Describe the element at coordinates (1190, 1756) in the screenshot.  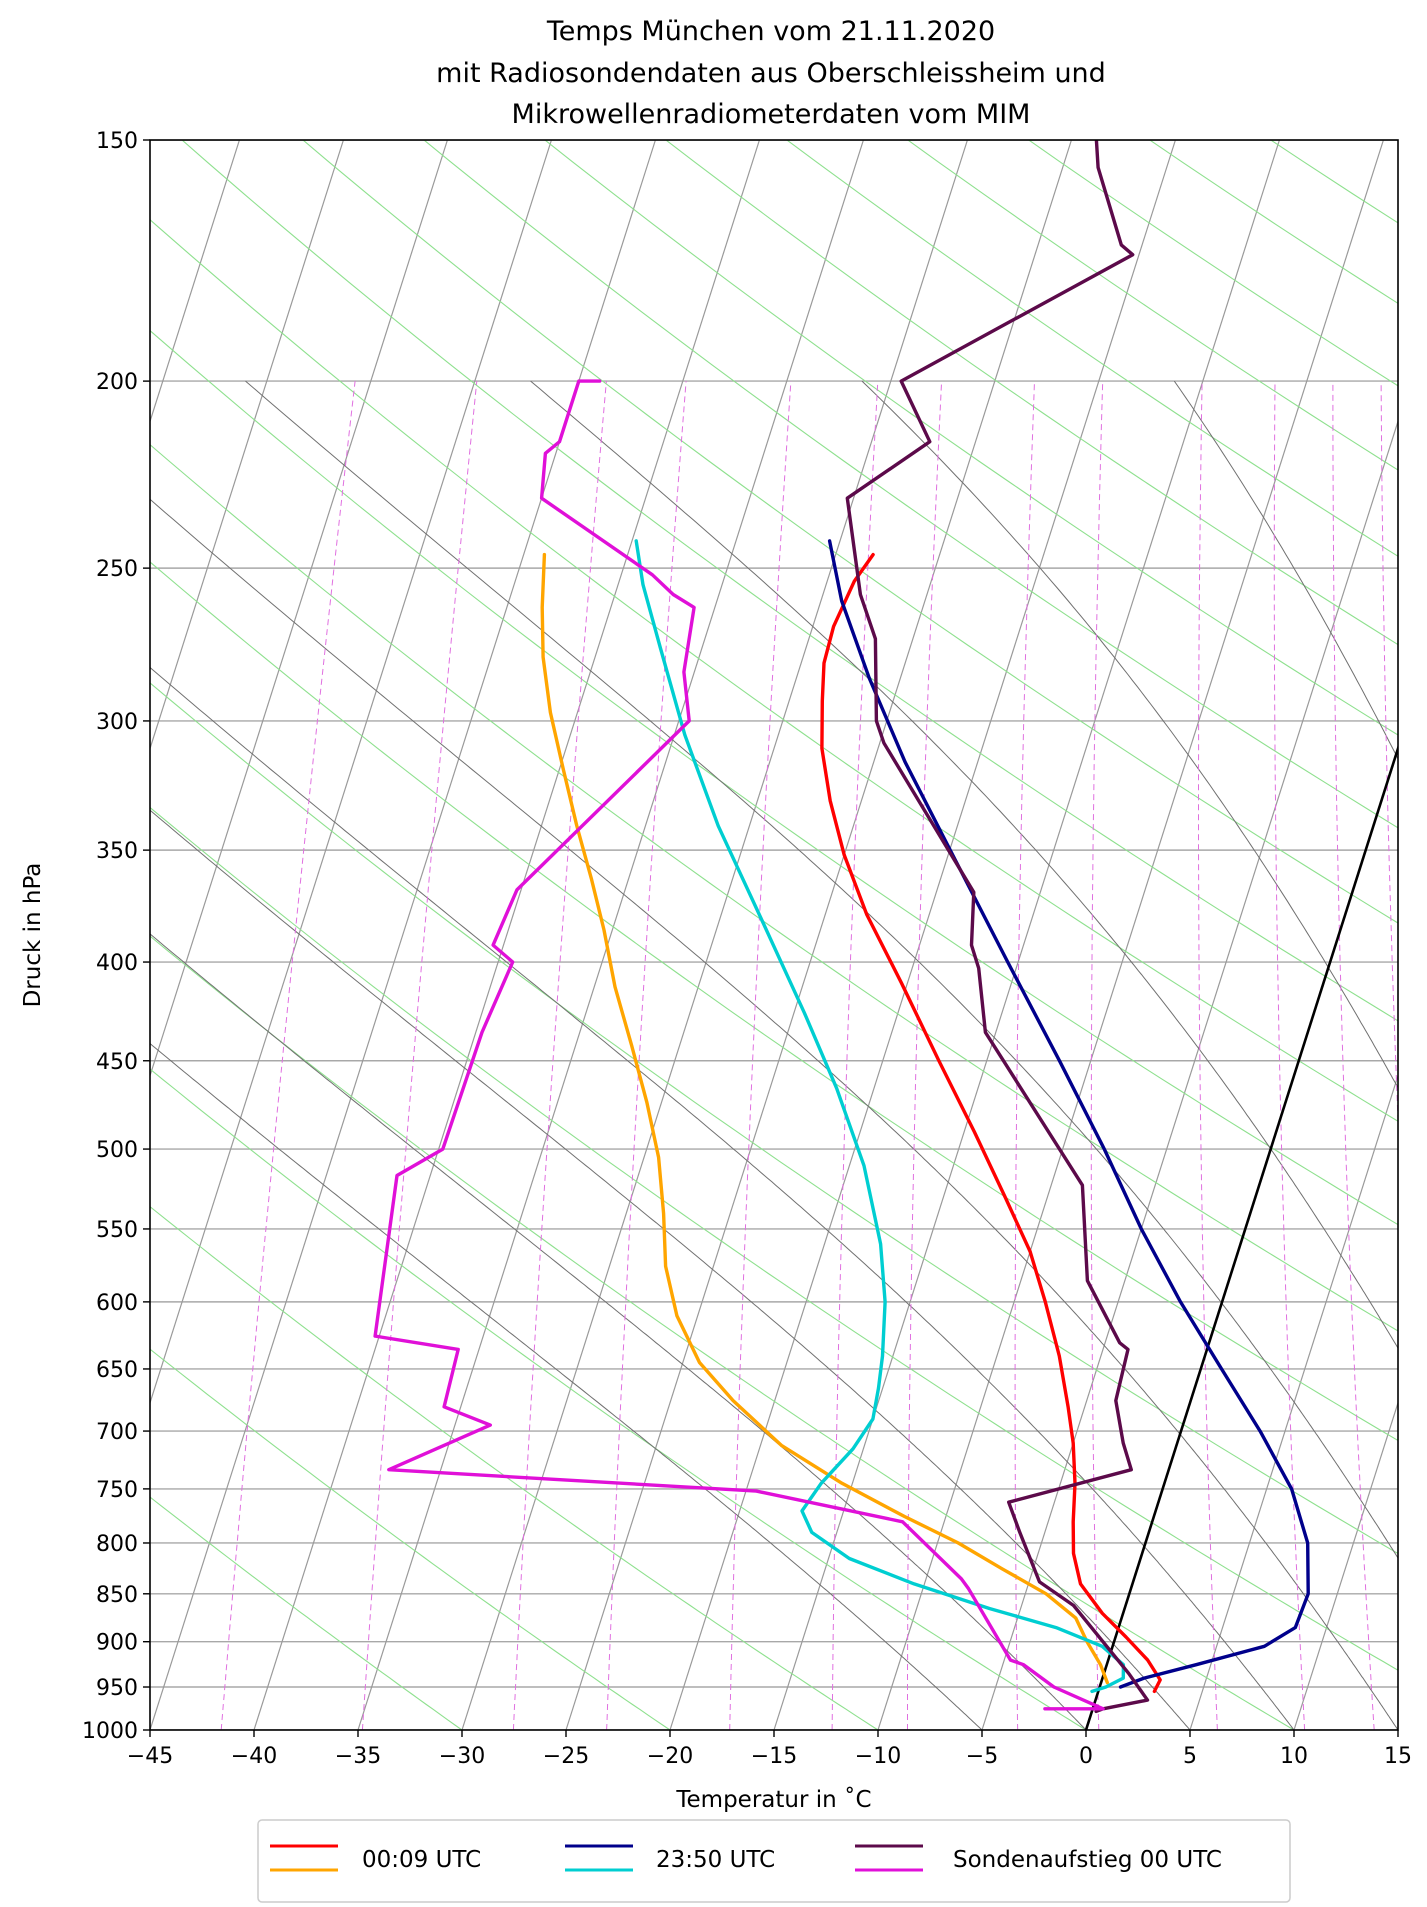
I see `x-tick-label: 5` at that location.